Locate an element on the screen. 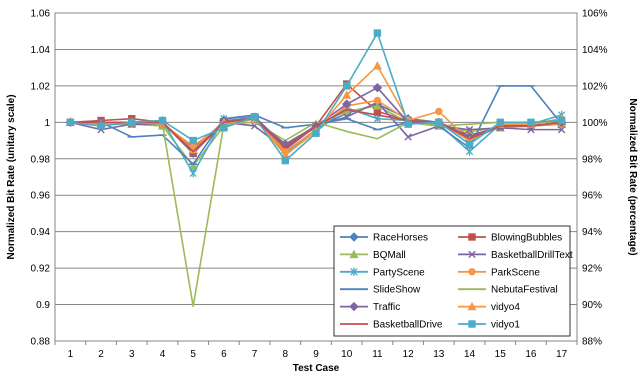 The width and height of the screenshot is (640, 379). legend-item: ParkScene is located at coordinates (499, 272).